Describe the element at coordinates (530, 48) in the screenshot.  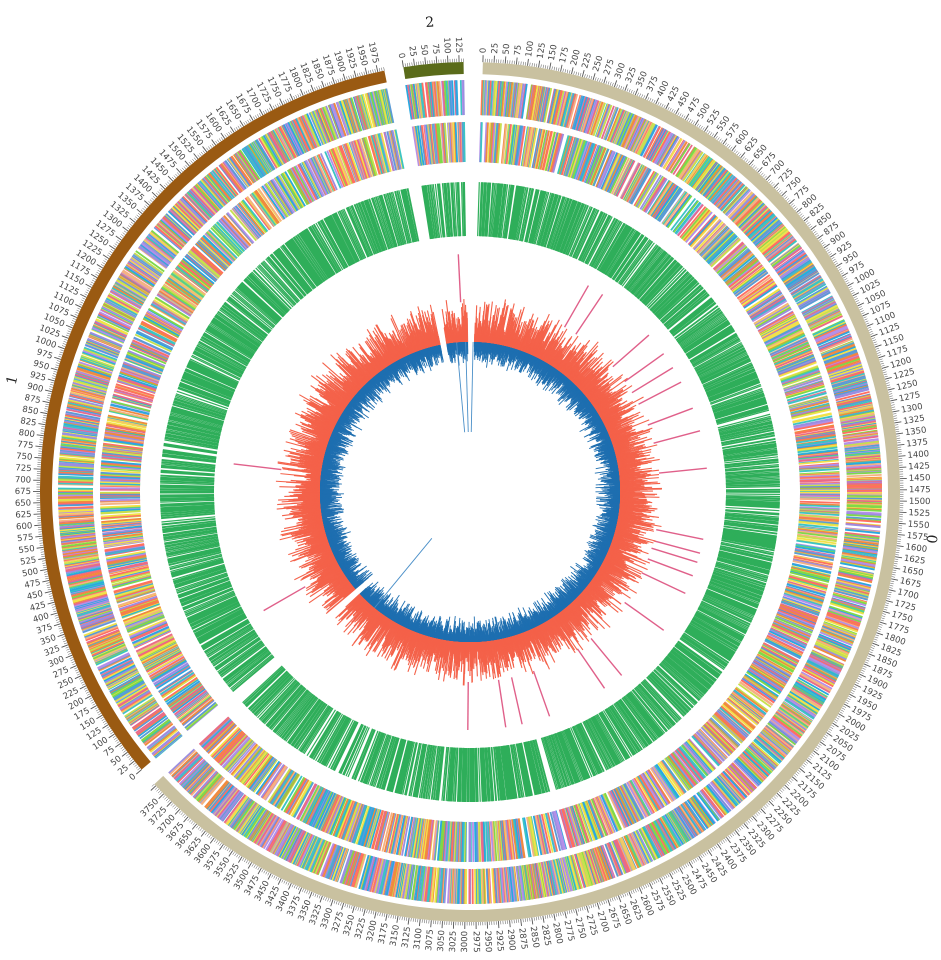
I see `tick-label: 100` at that location.